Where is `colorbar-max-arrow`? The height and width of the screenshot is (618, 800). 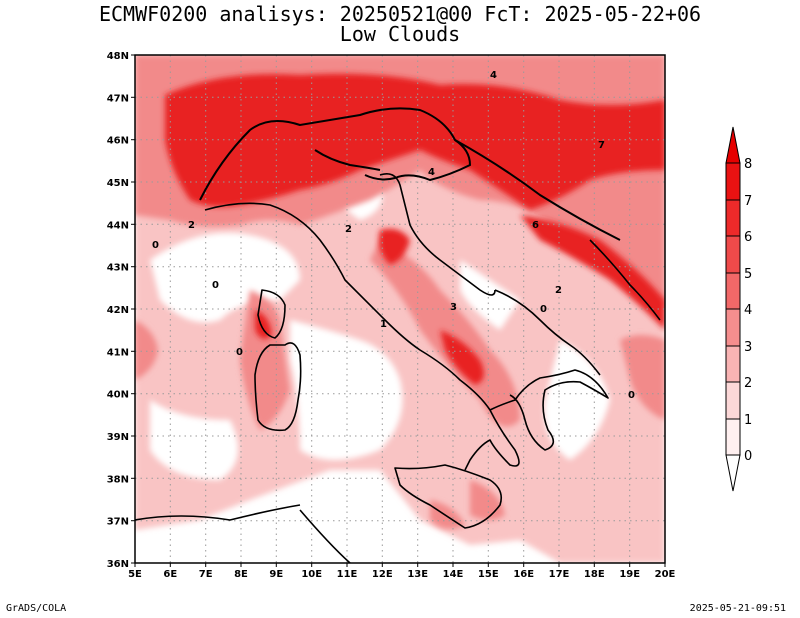
colorbar-max-arrow is located at coordinates (733, 145).